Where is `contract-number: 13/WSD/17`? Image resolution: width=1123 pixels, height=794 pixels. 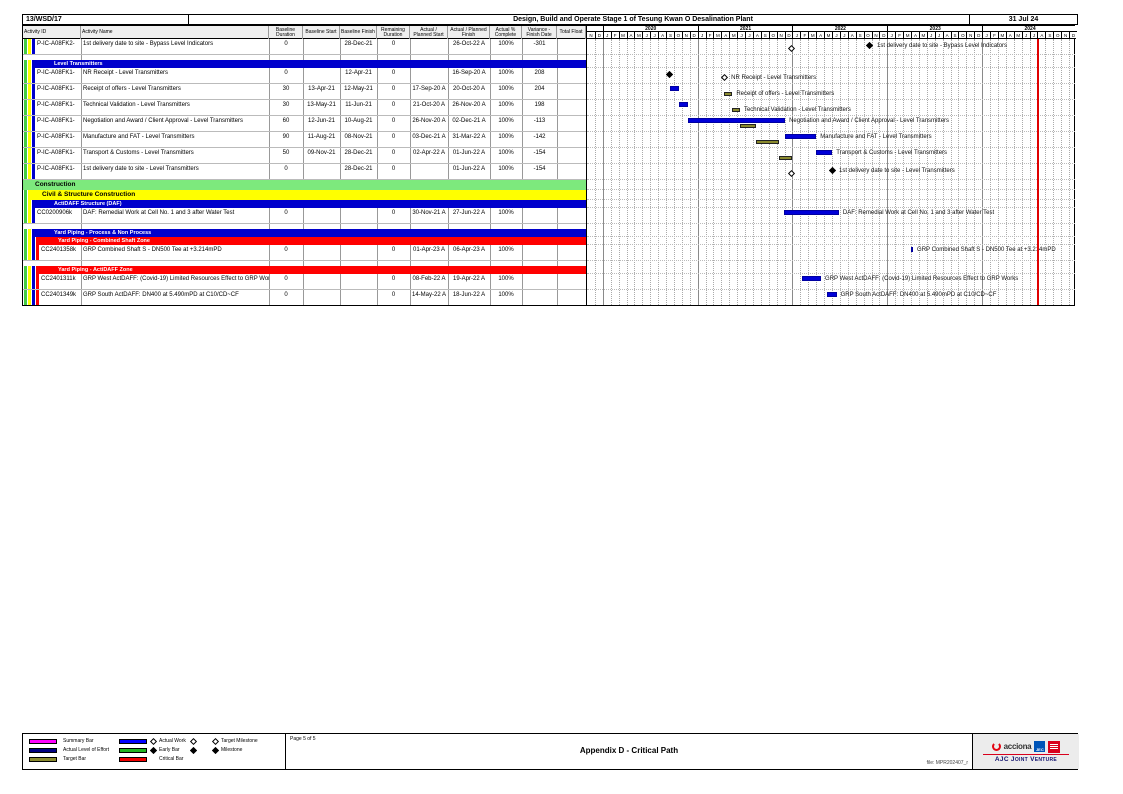
contract-number: 13/WSD/17 is located at coordinates (106, 19).